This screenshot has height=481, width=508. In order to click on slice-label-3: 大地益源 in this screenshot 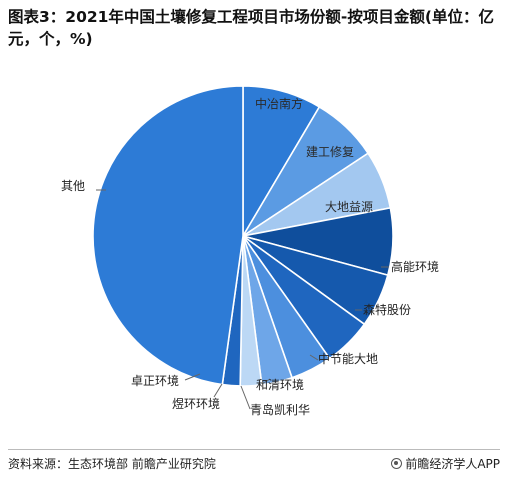, I will do `click(349, 207)`.